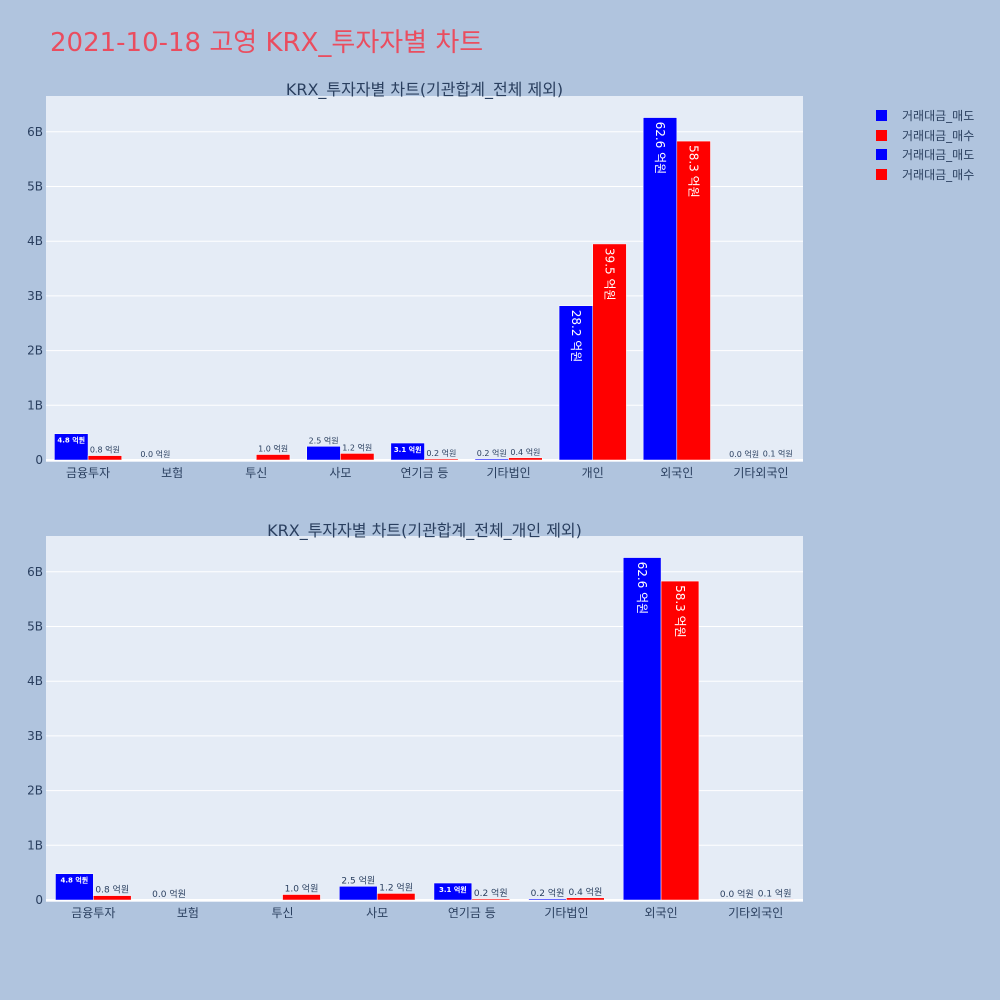  What do you see at coordinates (35, 627) in the screenshot?
I see `y-tick-label: 5B` at bounding box center [35, 627].